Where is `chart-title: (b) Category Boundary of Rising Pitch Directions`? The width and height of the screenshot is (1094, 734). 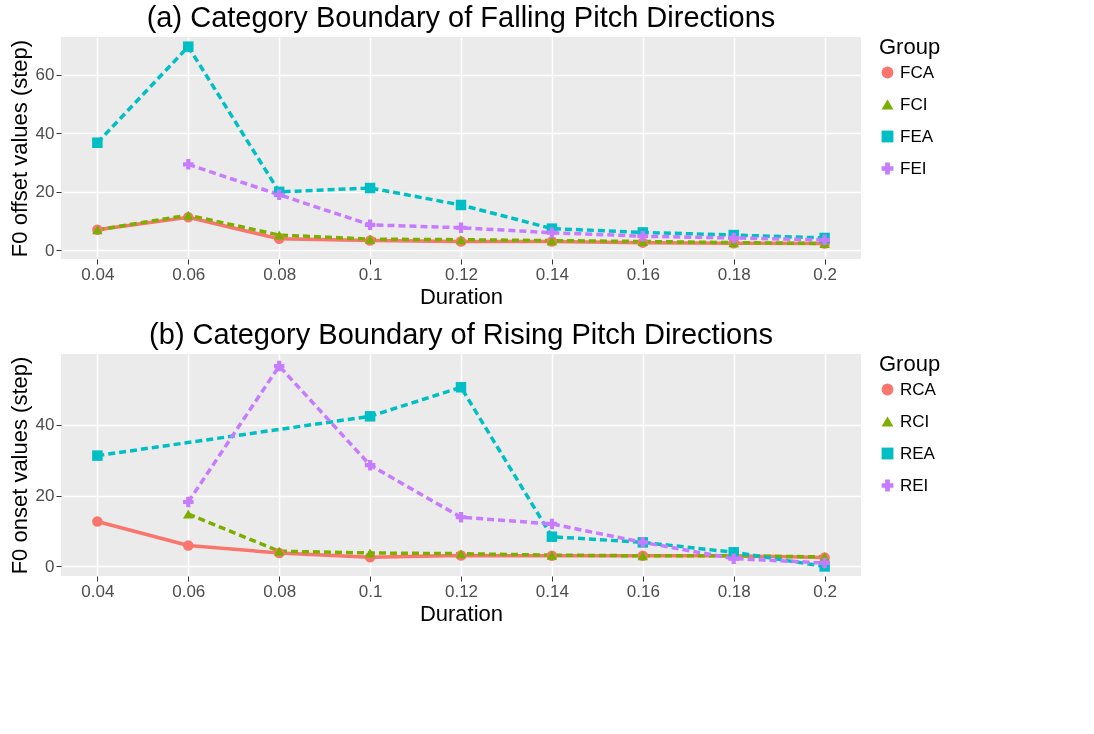
chart-title: (b) Category Boundary of Rising Pitch Directions is located at coordinates (461, 334).